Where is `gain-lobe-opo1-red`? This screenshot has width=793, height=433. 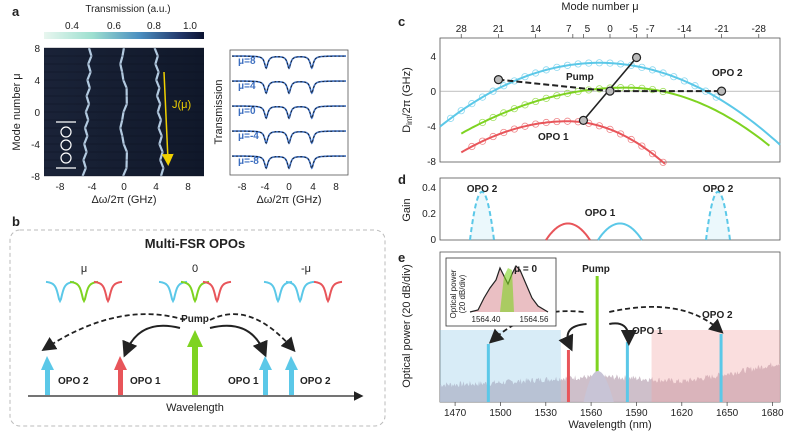
gain-lobe-opo1-red is located at coordinates (568, 231).